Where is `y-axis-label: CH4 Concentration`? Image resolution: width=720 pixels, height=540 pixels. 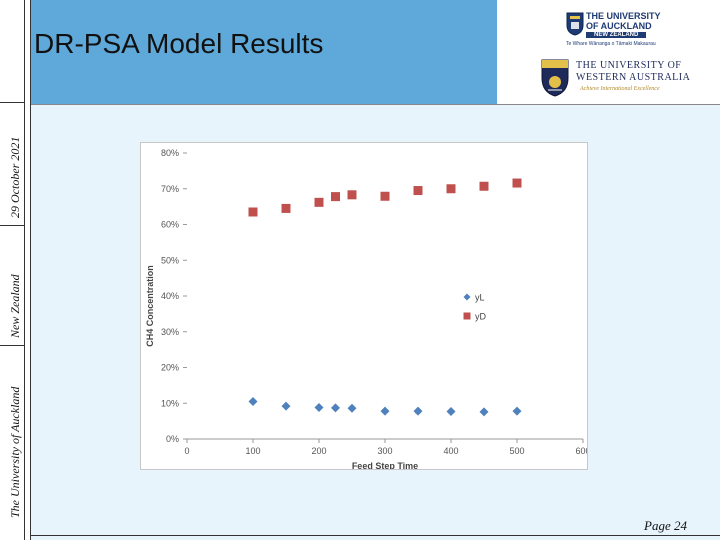 y-axis-label: CH4 Concentration is located at coordinates (150, 306).